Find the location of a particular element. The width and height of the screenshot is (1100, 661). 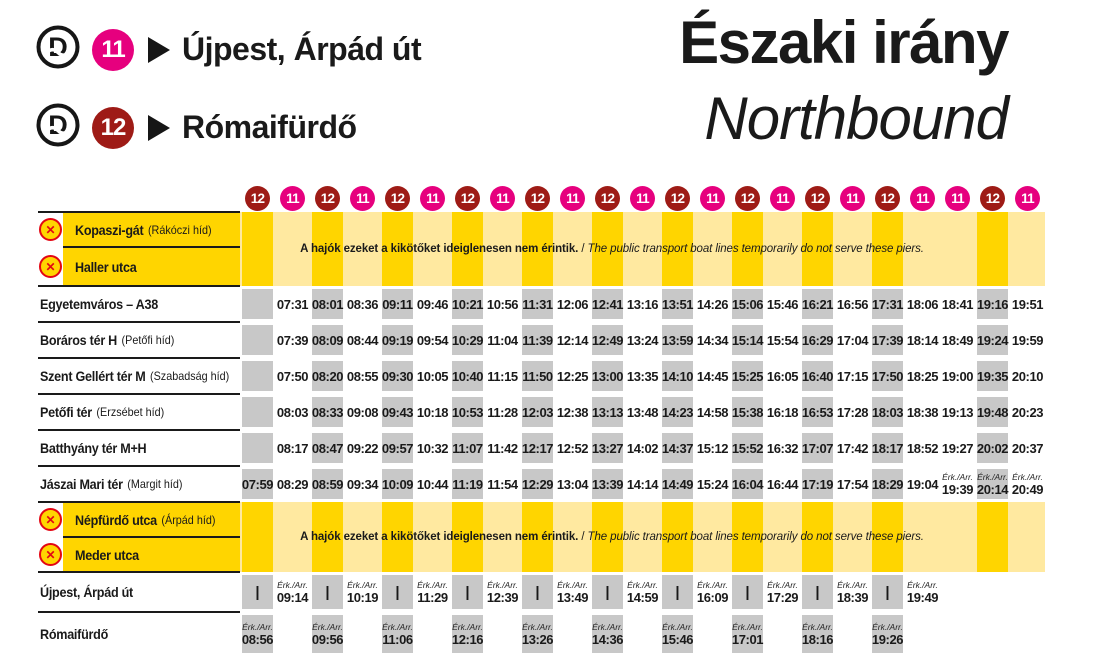

time-cell: 18:03 is located at coordinates (887, 412).